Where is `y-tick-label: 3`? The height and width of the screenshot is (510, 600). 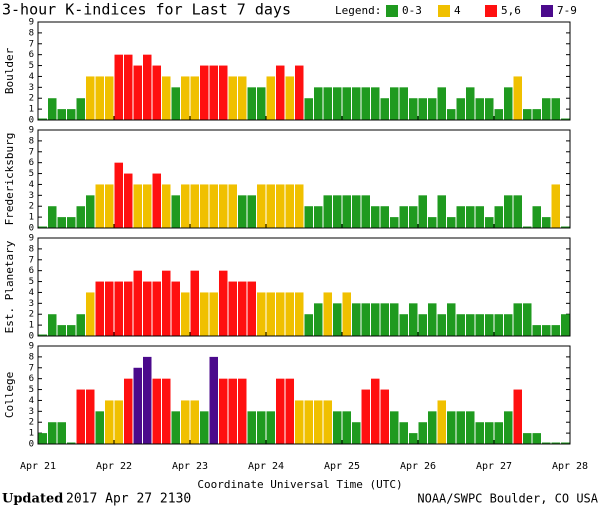
y-tick-label: 3 is located at coordinates (31, 196).